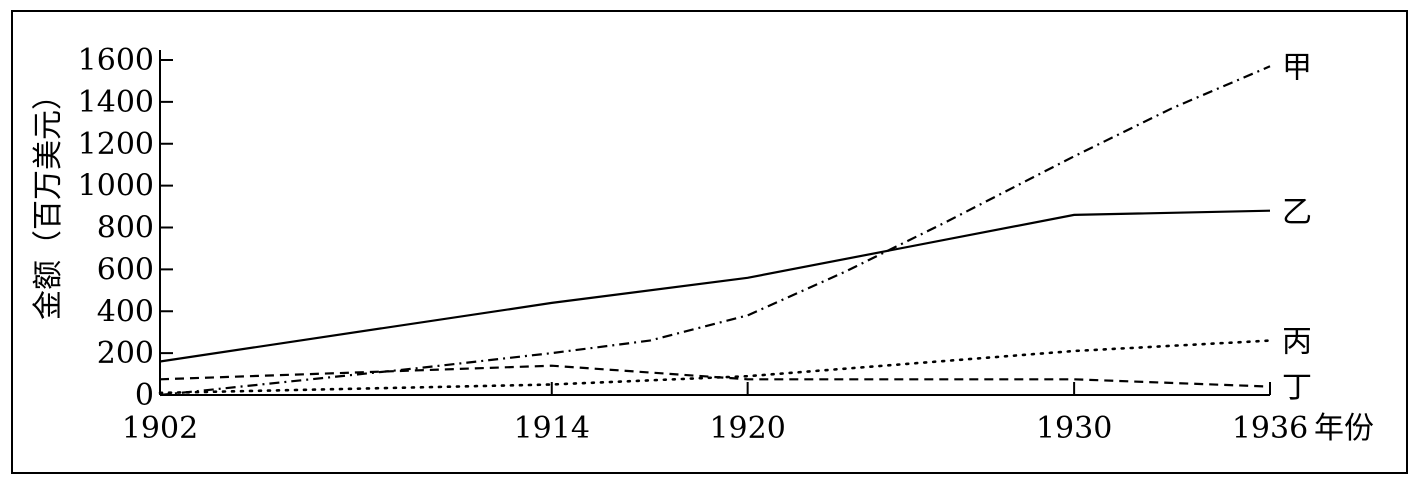  What do you see at coordinates (125, 269) in the screenshot?
I see `y-tick-label: 600` at bounding box center [125, 269].